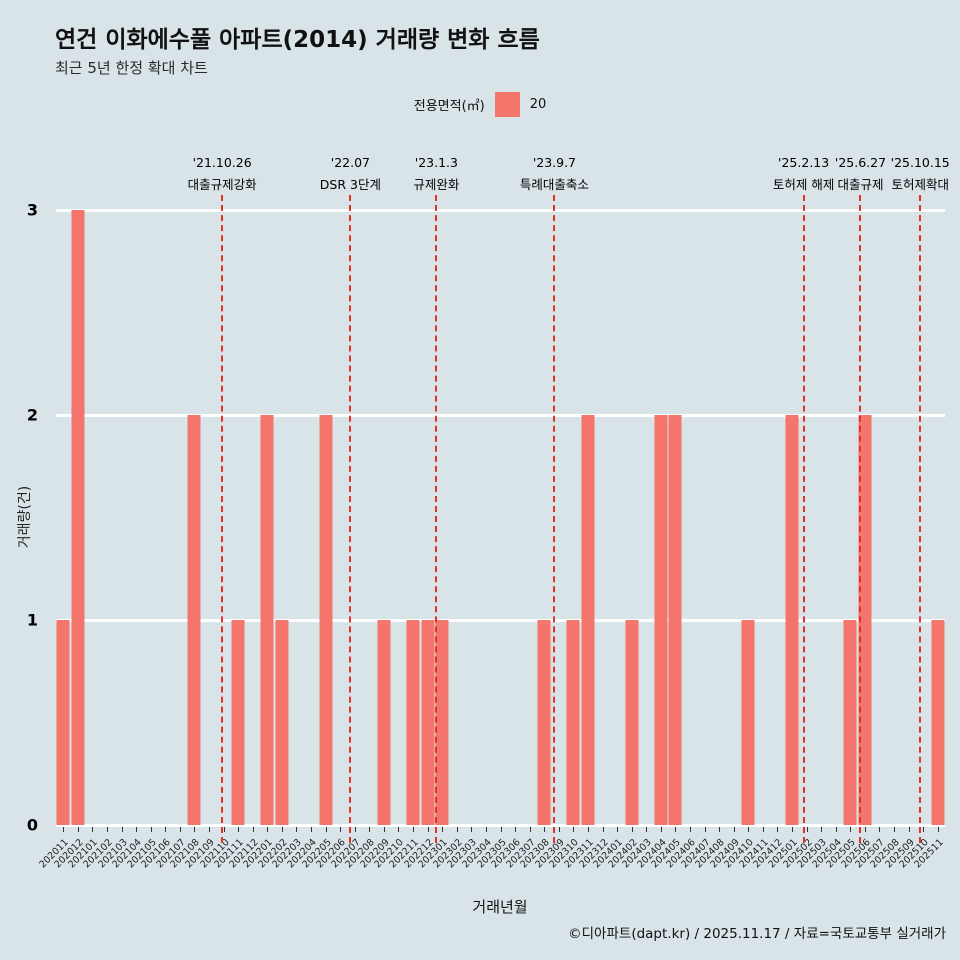  What do you see at coordinates (436, 162) in the screenshot?
I see `event-date-label: '23.1.3` at bounding box center [436, 162].